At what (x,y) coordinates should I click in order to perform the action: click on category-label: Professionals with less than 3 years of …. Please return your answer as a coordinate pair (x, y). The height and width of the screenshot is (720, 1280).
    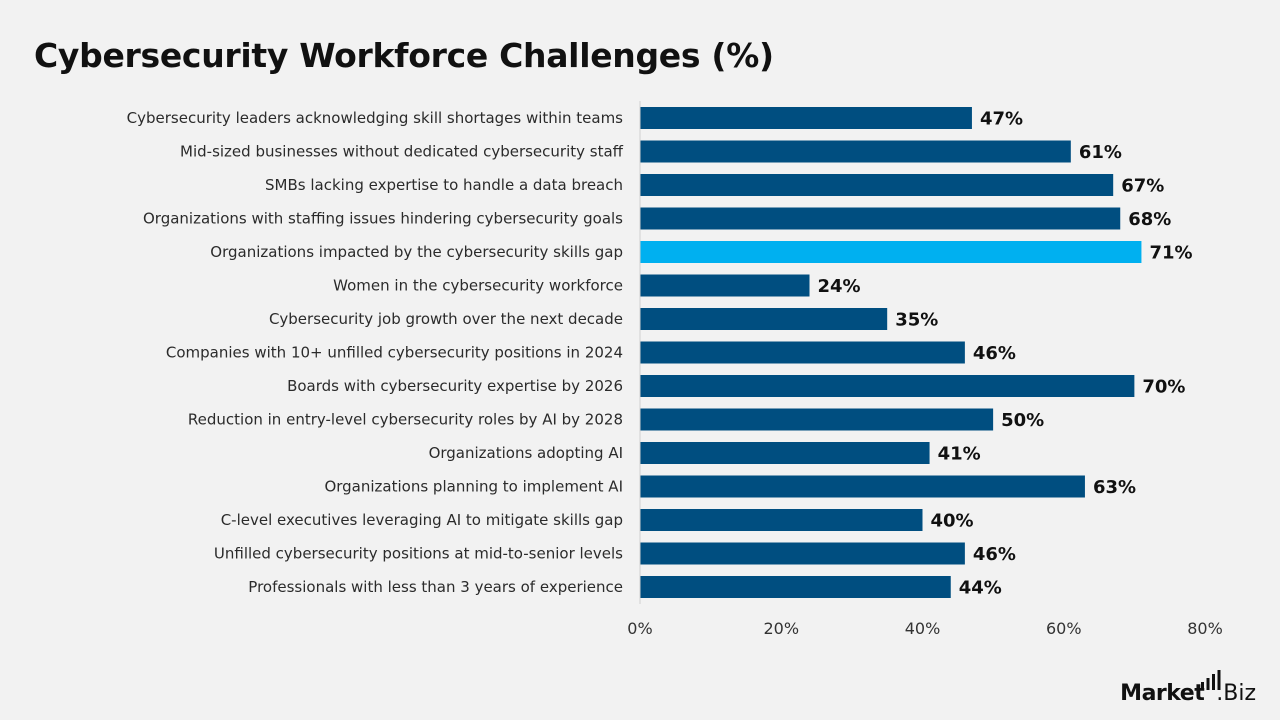
    Looking at the image, I should click on (435, 587).